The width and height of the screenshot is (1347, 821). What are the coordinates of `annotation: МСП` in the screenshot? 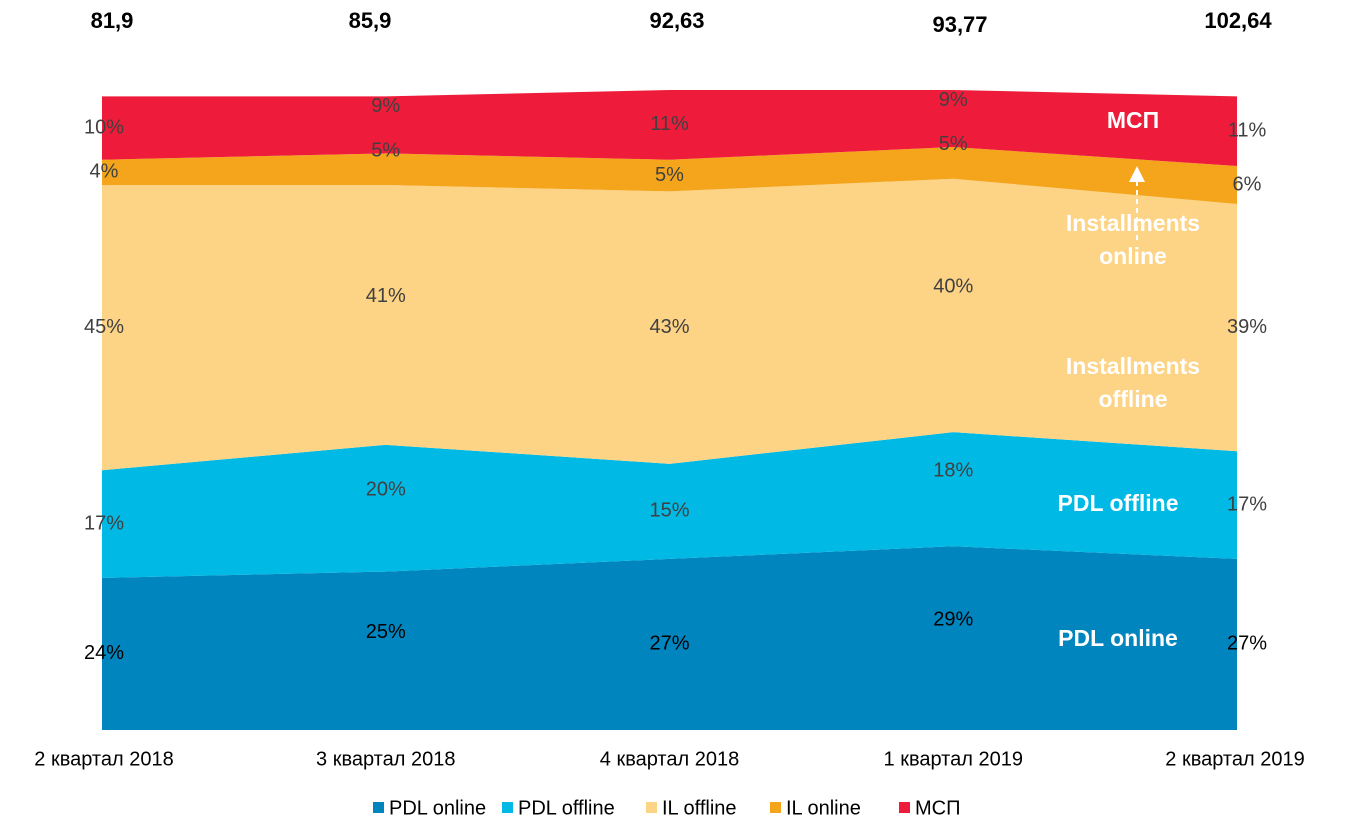 It's located at (1133, 120).